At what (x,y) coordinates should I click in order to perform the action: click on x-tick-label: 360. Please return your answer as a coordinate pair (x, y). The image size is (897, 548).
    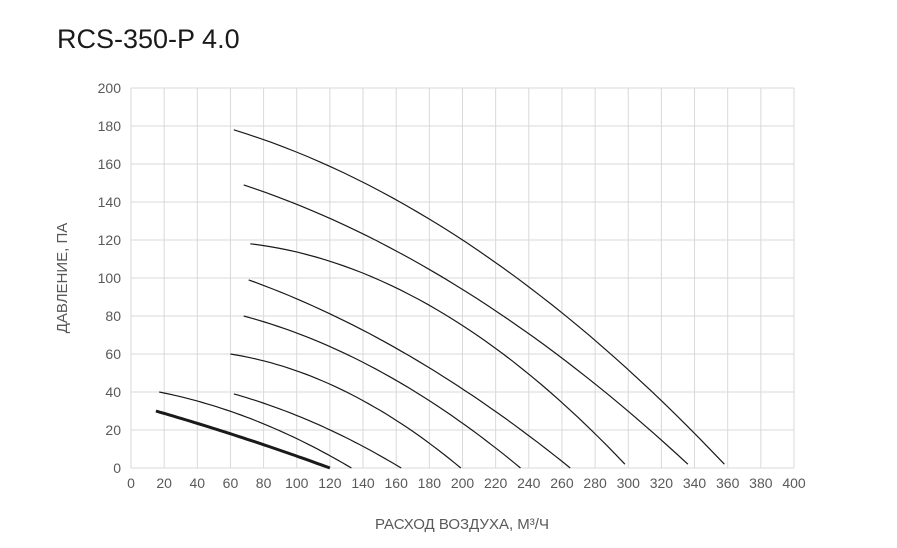
    Looking at the image, I should click on (728, 483).